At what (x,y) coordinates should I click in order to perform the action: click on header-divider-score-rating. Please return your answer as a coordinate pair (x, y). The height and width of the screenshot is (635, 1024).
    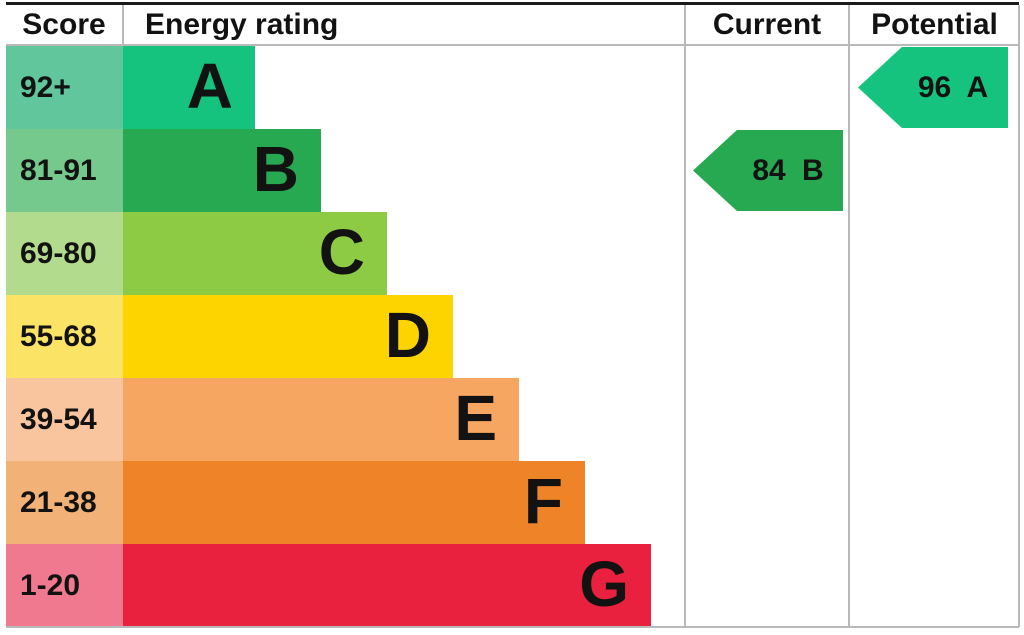
    Looking at the image, I should click on (123, 24).